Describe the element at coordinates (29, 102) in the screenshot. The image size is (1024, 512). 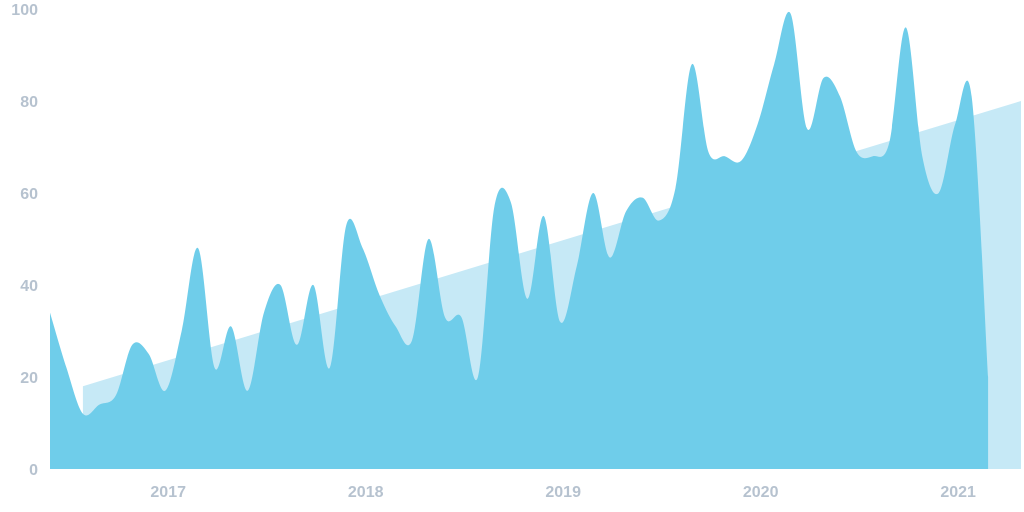
I see `y-tick-label-80: 80` at that location.